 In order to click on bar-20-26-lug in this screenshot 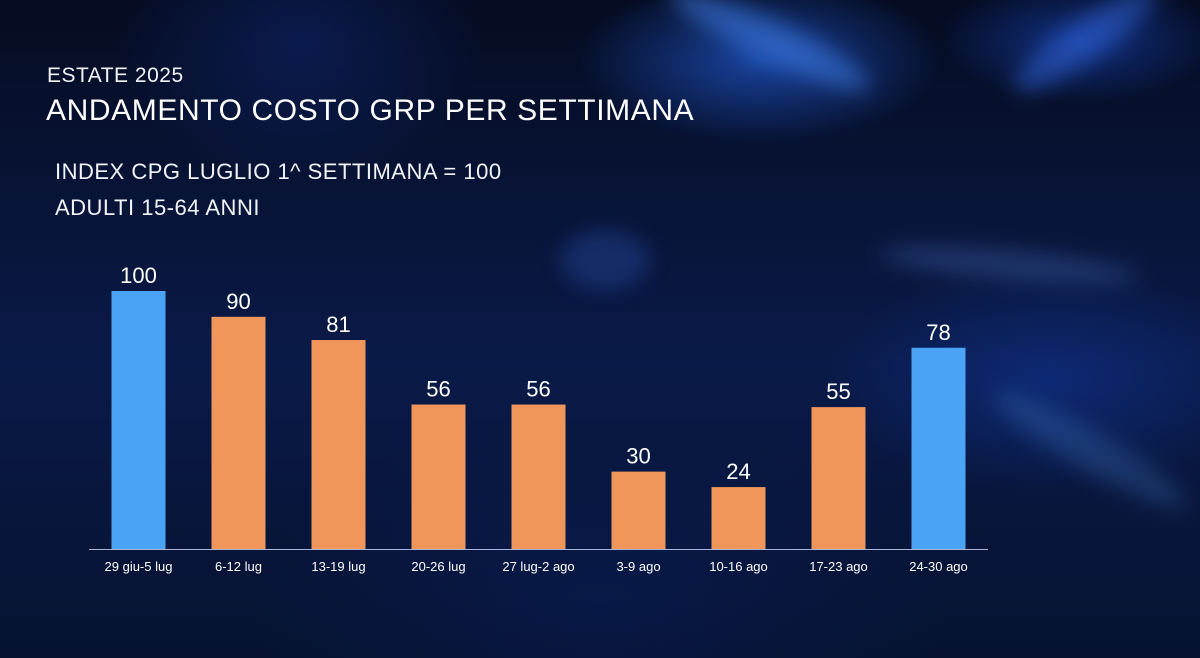, I will do `click(438, 476)`.